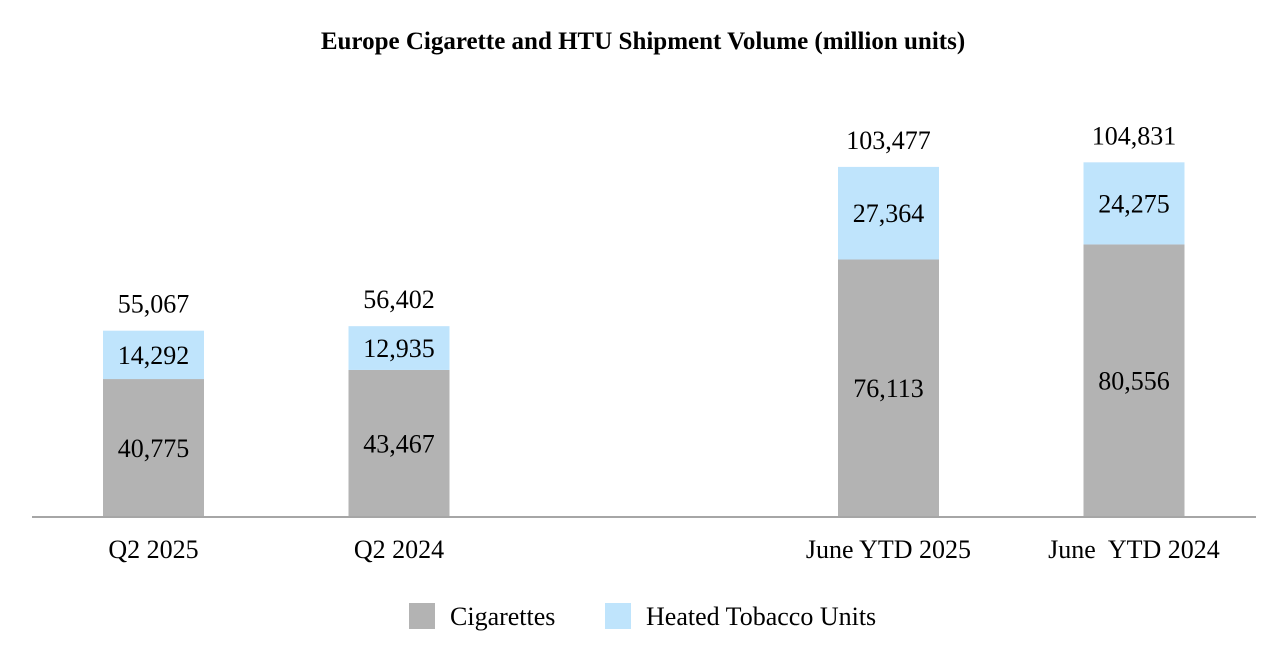 This screenshot has height=672, width=1286. Describe the element at coordinates (888, 140) in the screenshot. I see `total-label-june-ytd-2025: 103,477` at that location.